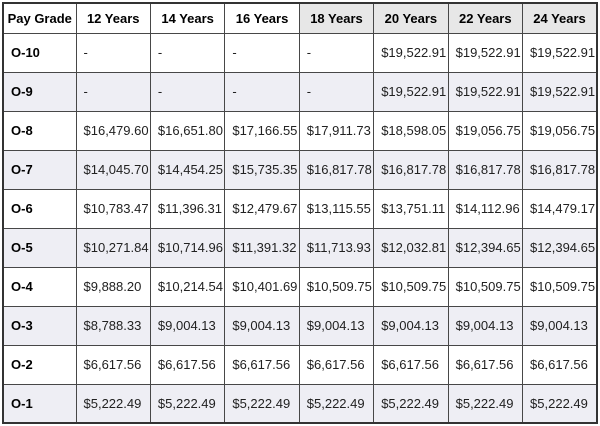  I want to click on pay-value-cell: $15,735.35, so click(262, 169).